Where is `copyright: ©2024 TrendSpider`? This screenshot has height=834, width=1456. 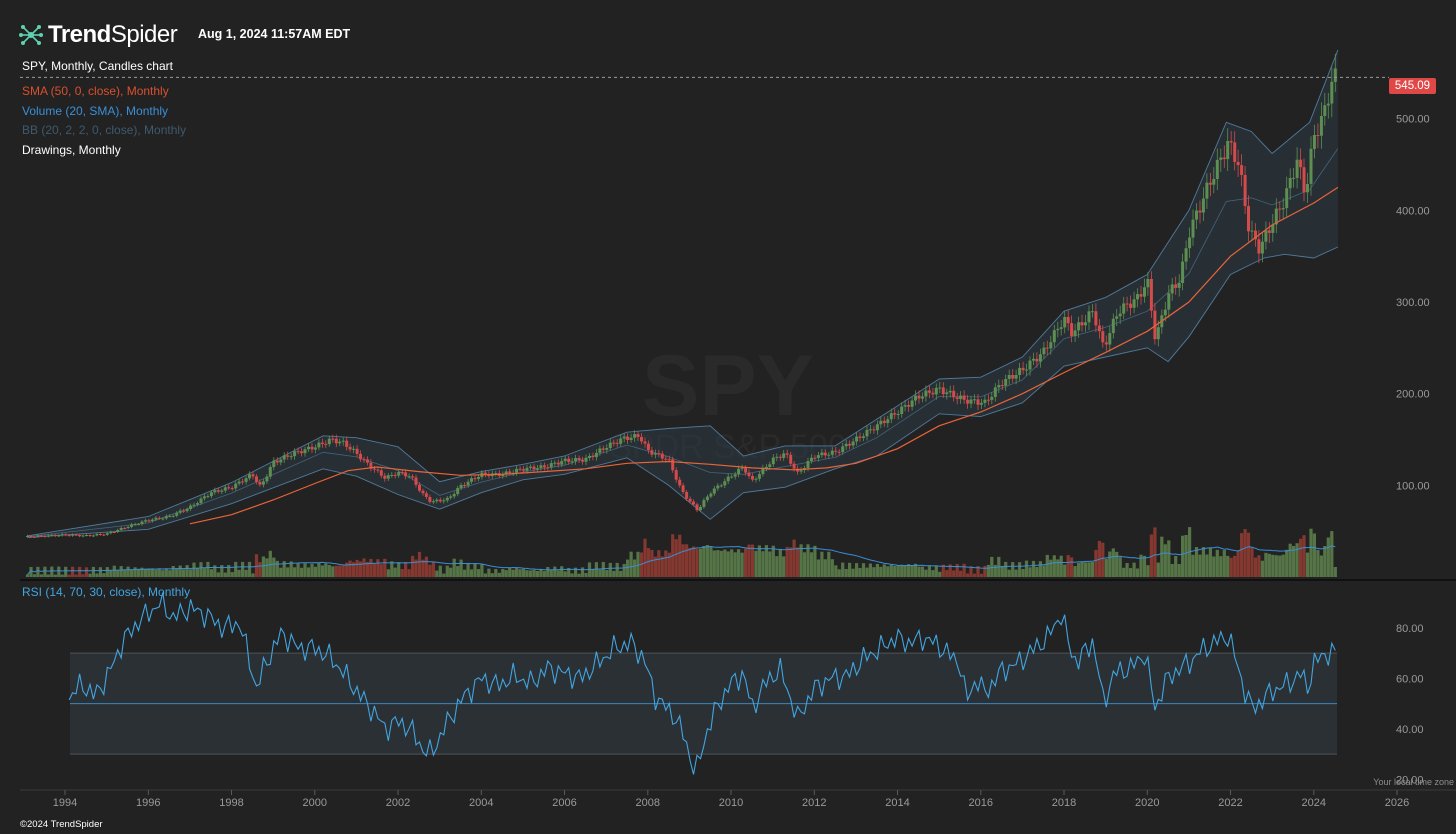
copyright: ©2024 TrendSpider is located at coordinates (61, 824).